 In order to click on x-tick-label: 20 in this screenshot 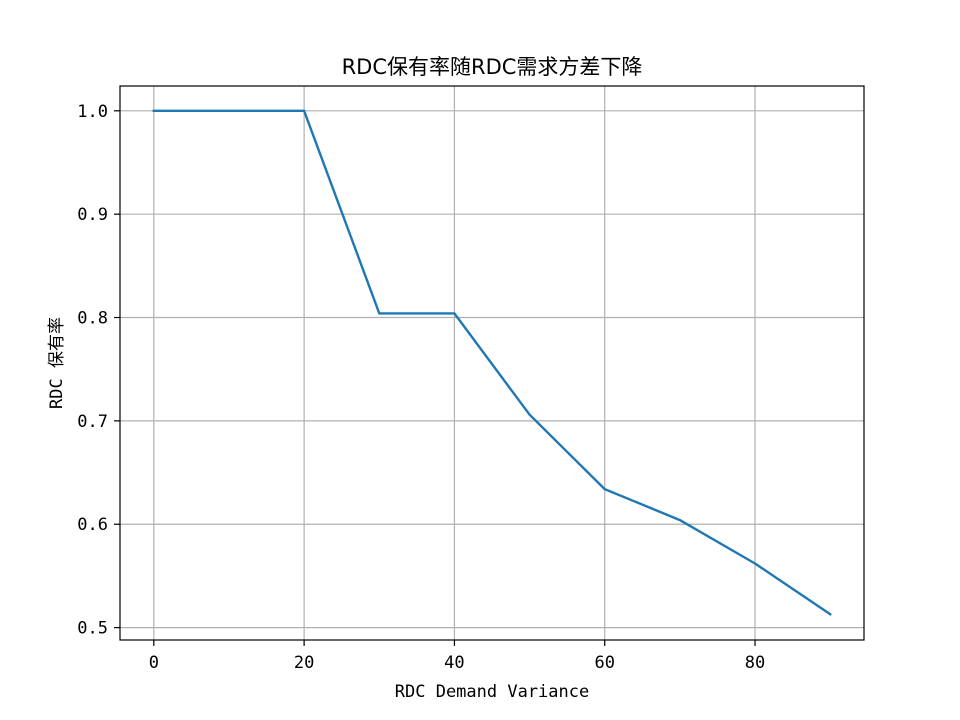, I will do `click(304, 663)`.